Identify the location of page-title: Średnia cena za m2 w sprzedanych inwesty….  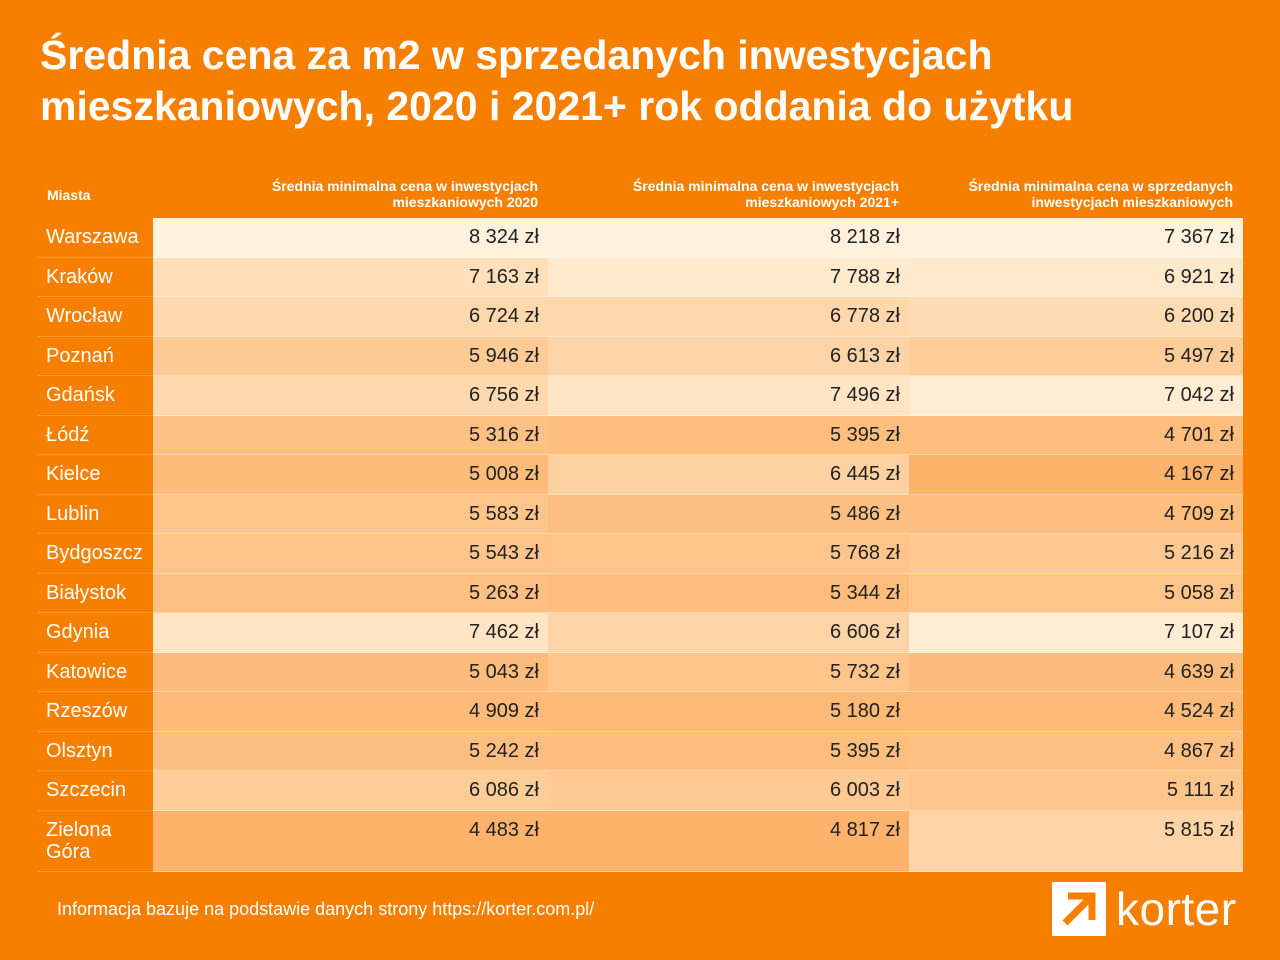
(640, 81).